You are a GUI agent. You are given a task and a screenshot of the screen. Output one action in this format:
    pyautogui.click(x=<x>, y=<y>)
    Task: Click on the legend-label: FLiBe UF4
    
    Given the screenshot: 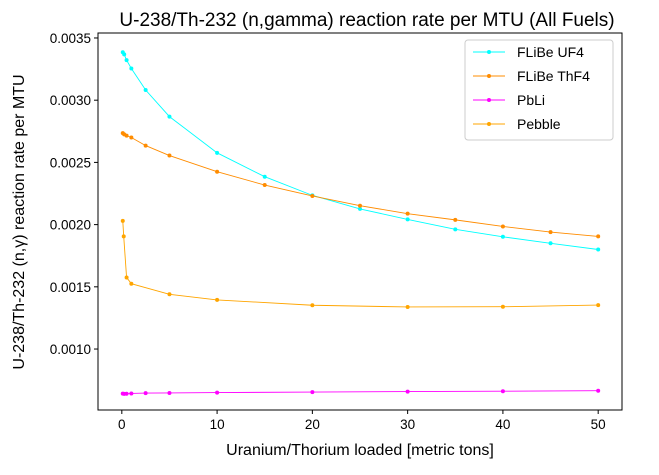 What is the action you would take?
    pyautogui.click(x=550, y=52)
    